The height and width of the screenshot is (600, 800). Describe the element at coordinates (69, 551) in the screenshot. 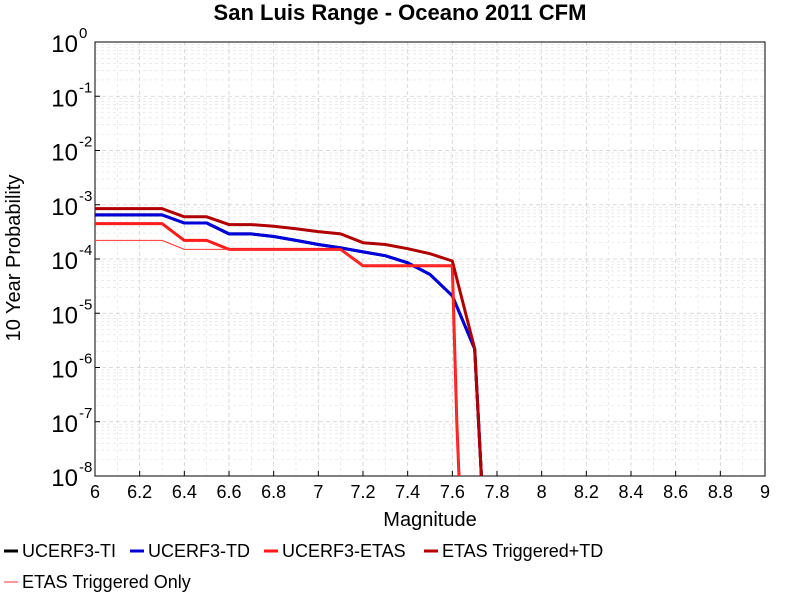

I see `legend-label-ucerf3-ti: UCERF3-TI` at that location.